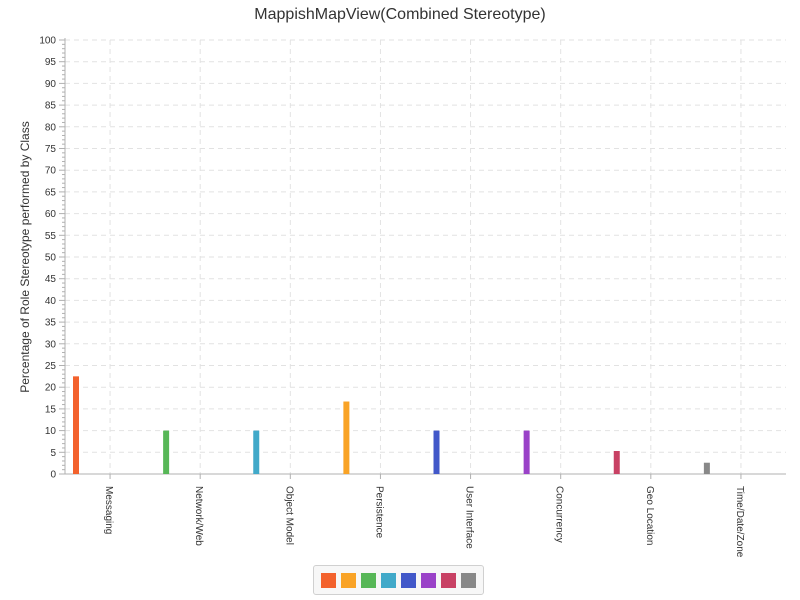  Describe the element at coordinates (526, 452) in the screenshot. I see `bar-concurrency` at that location.